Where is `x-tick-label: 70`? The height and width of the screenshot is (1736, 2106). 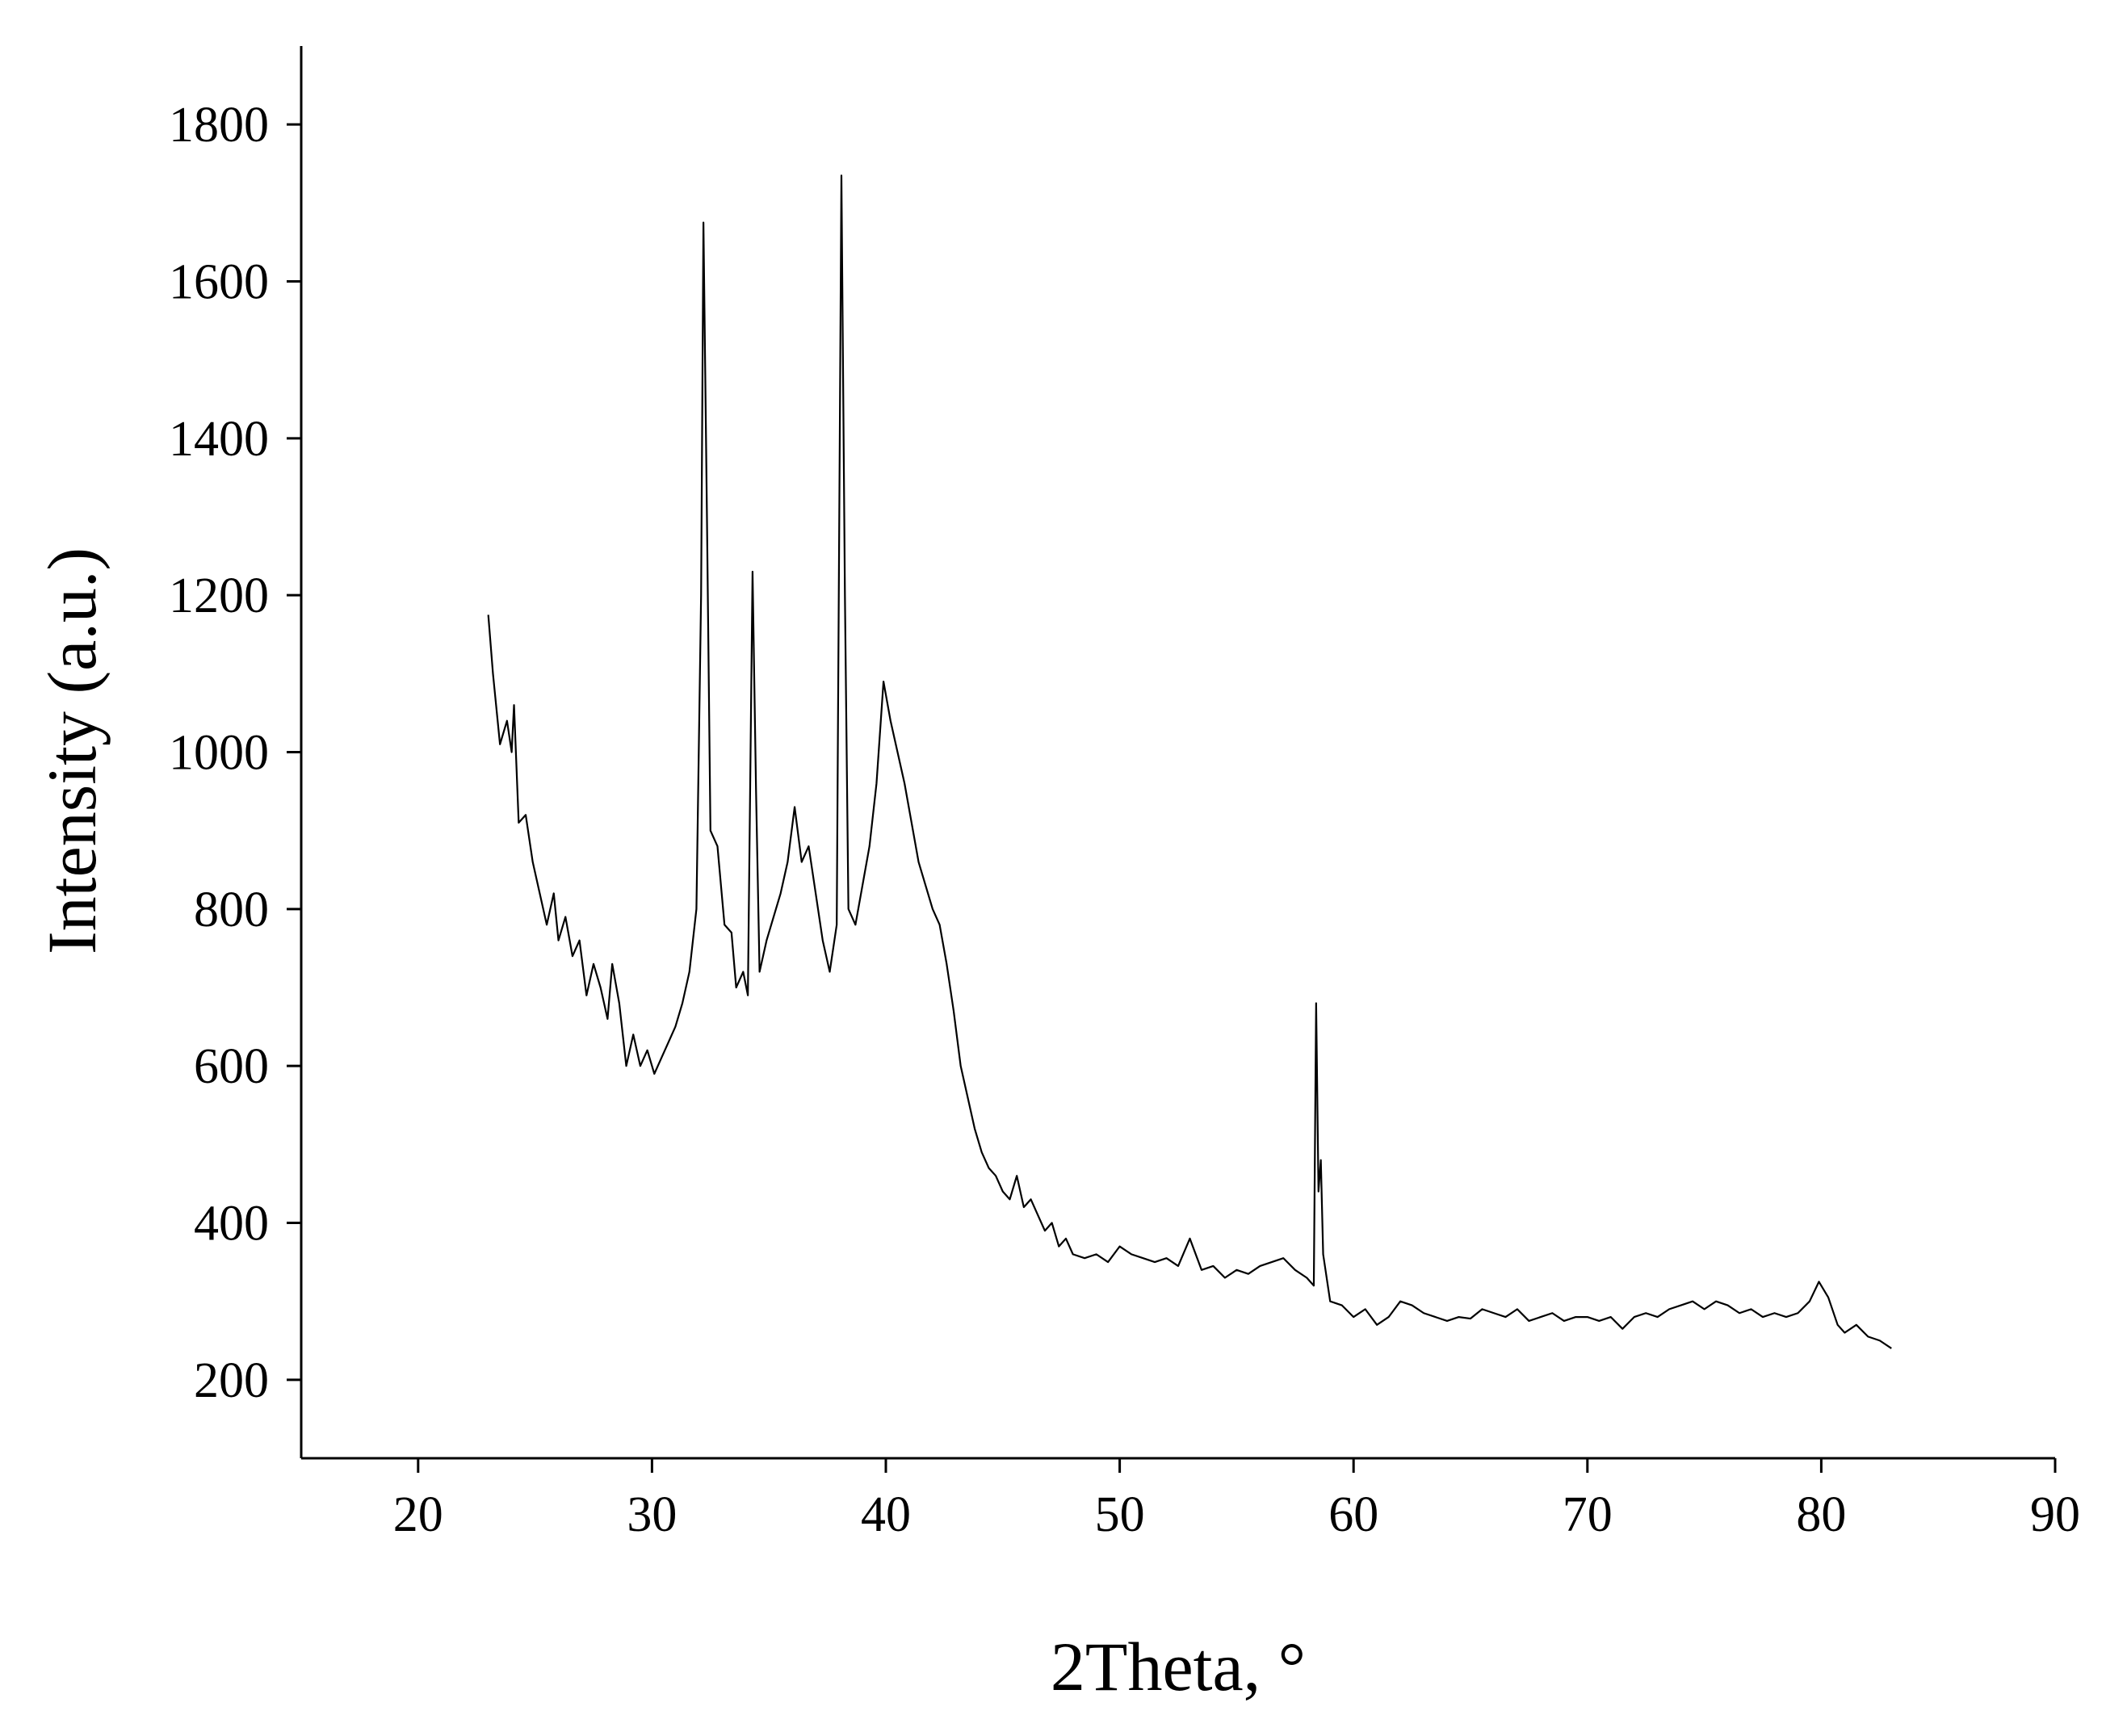 x-tick-label: 70 is located at coordinates (1588, 1514).